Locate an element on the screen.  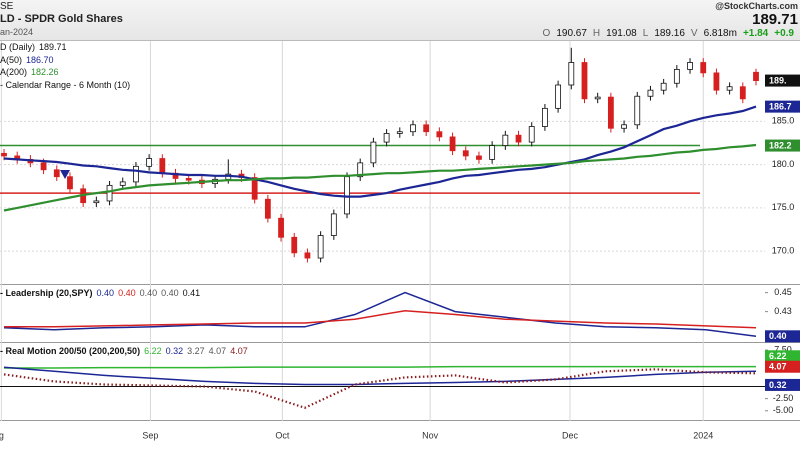
value-box-label: 182.2 is located at coordinates (780, 145).